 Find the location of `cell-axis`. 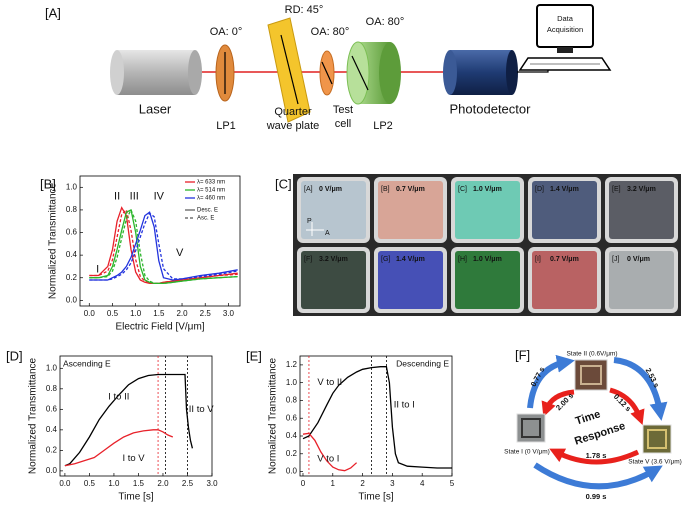

cell-axis is located at coordinates (327, 73).